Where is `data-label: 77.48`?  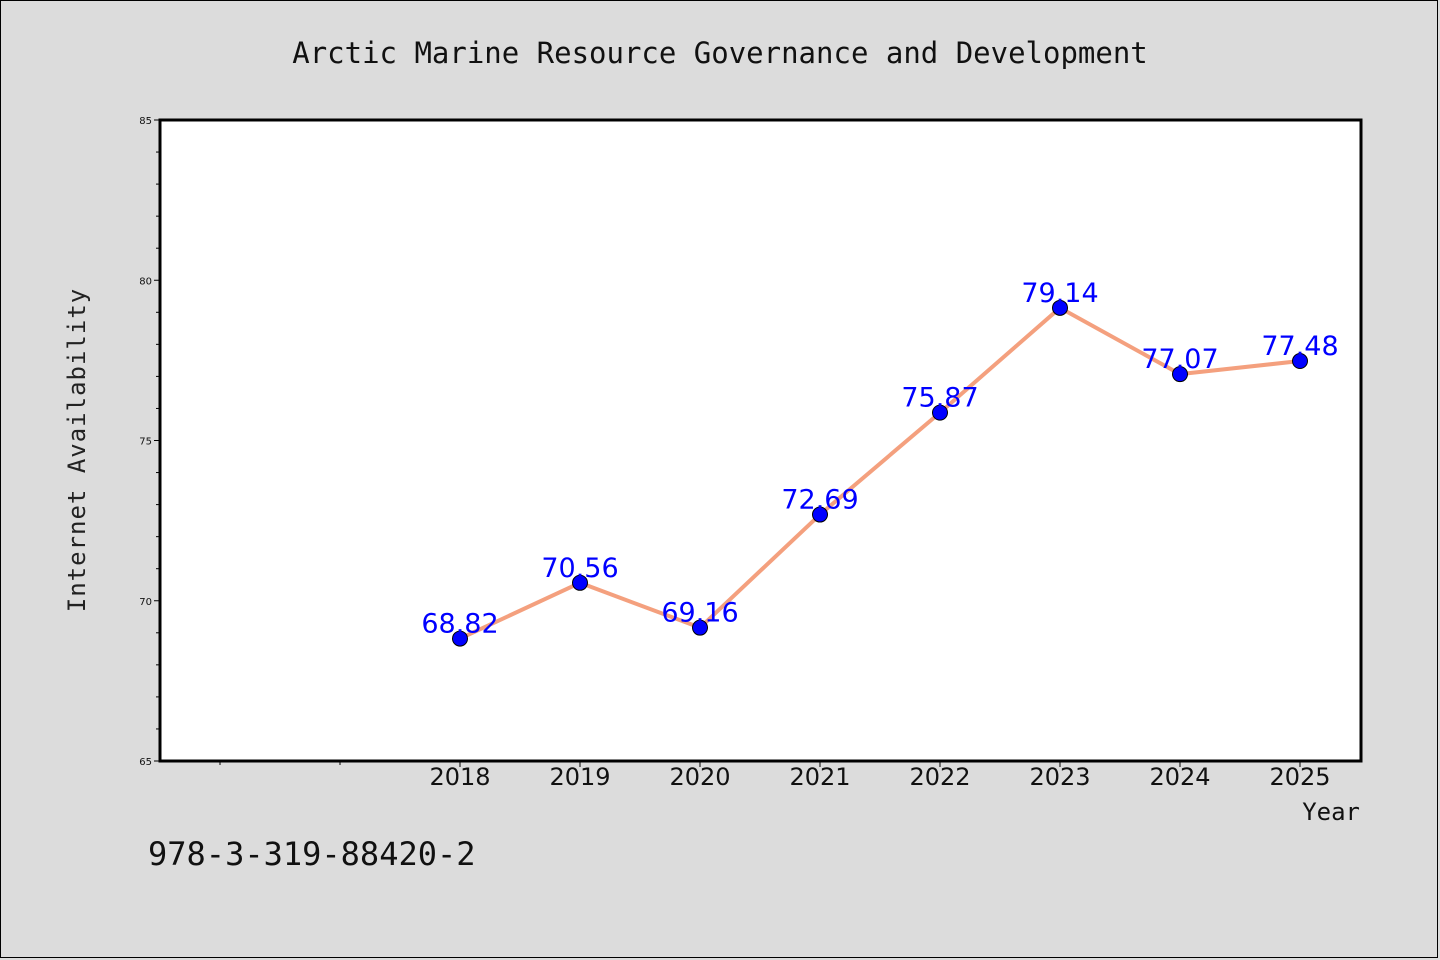
data-label: 77.48 is located at coordinates (1299, 346).